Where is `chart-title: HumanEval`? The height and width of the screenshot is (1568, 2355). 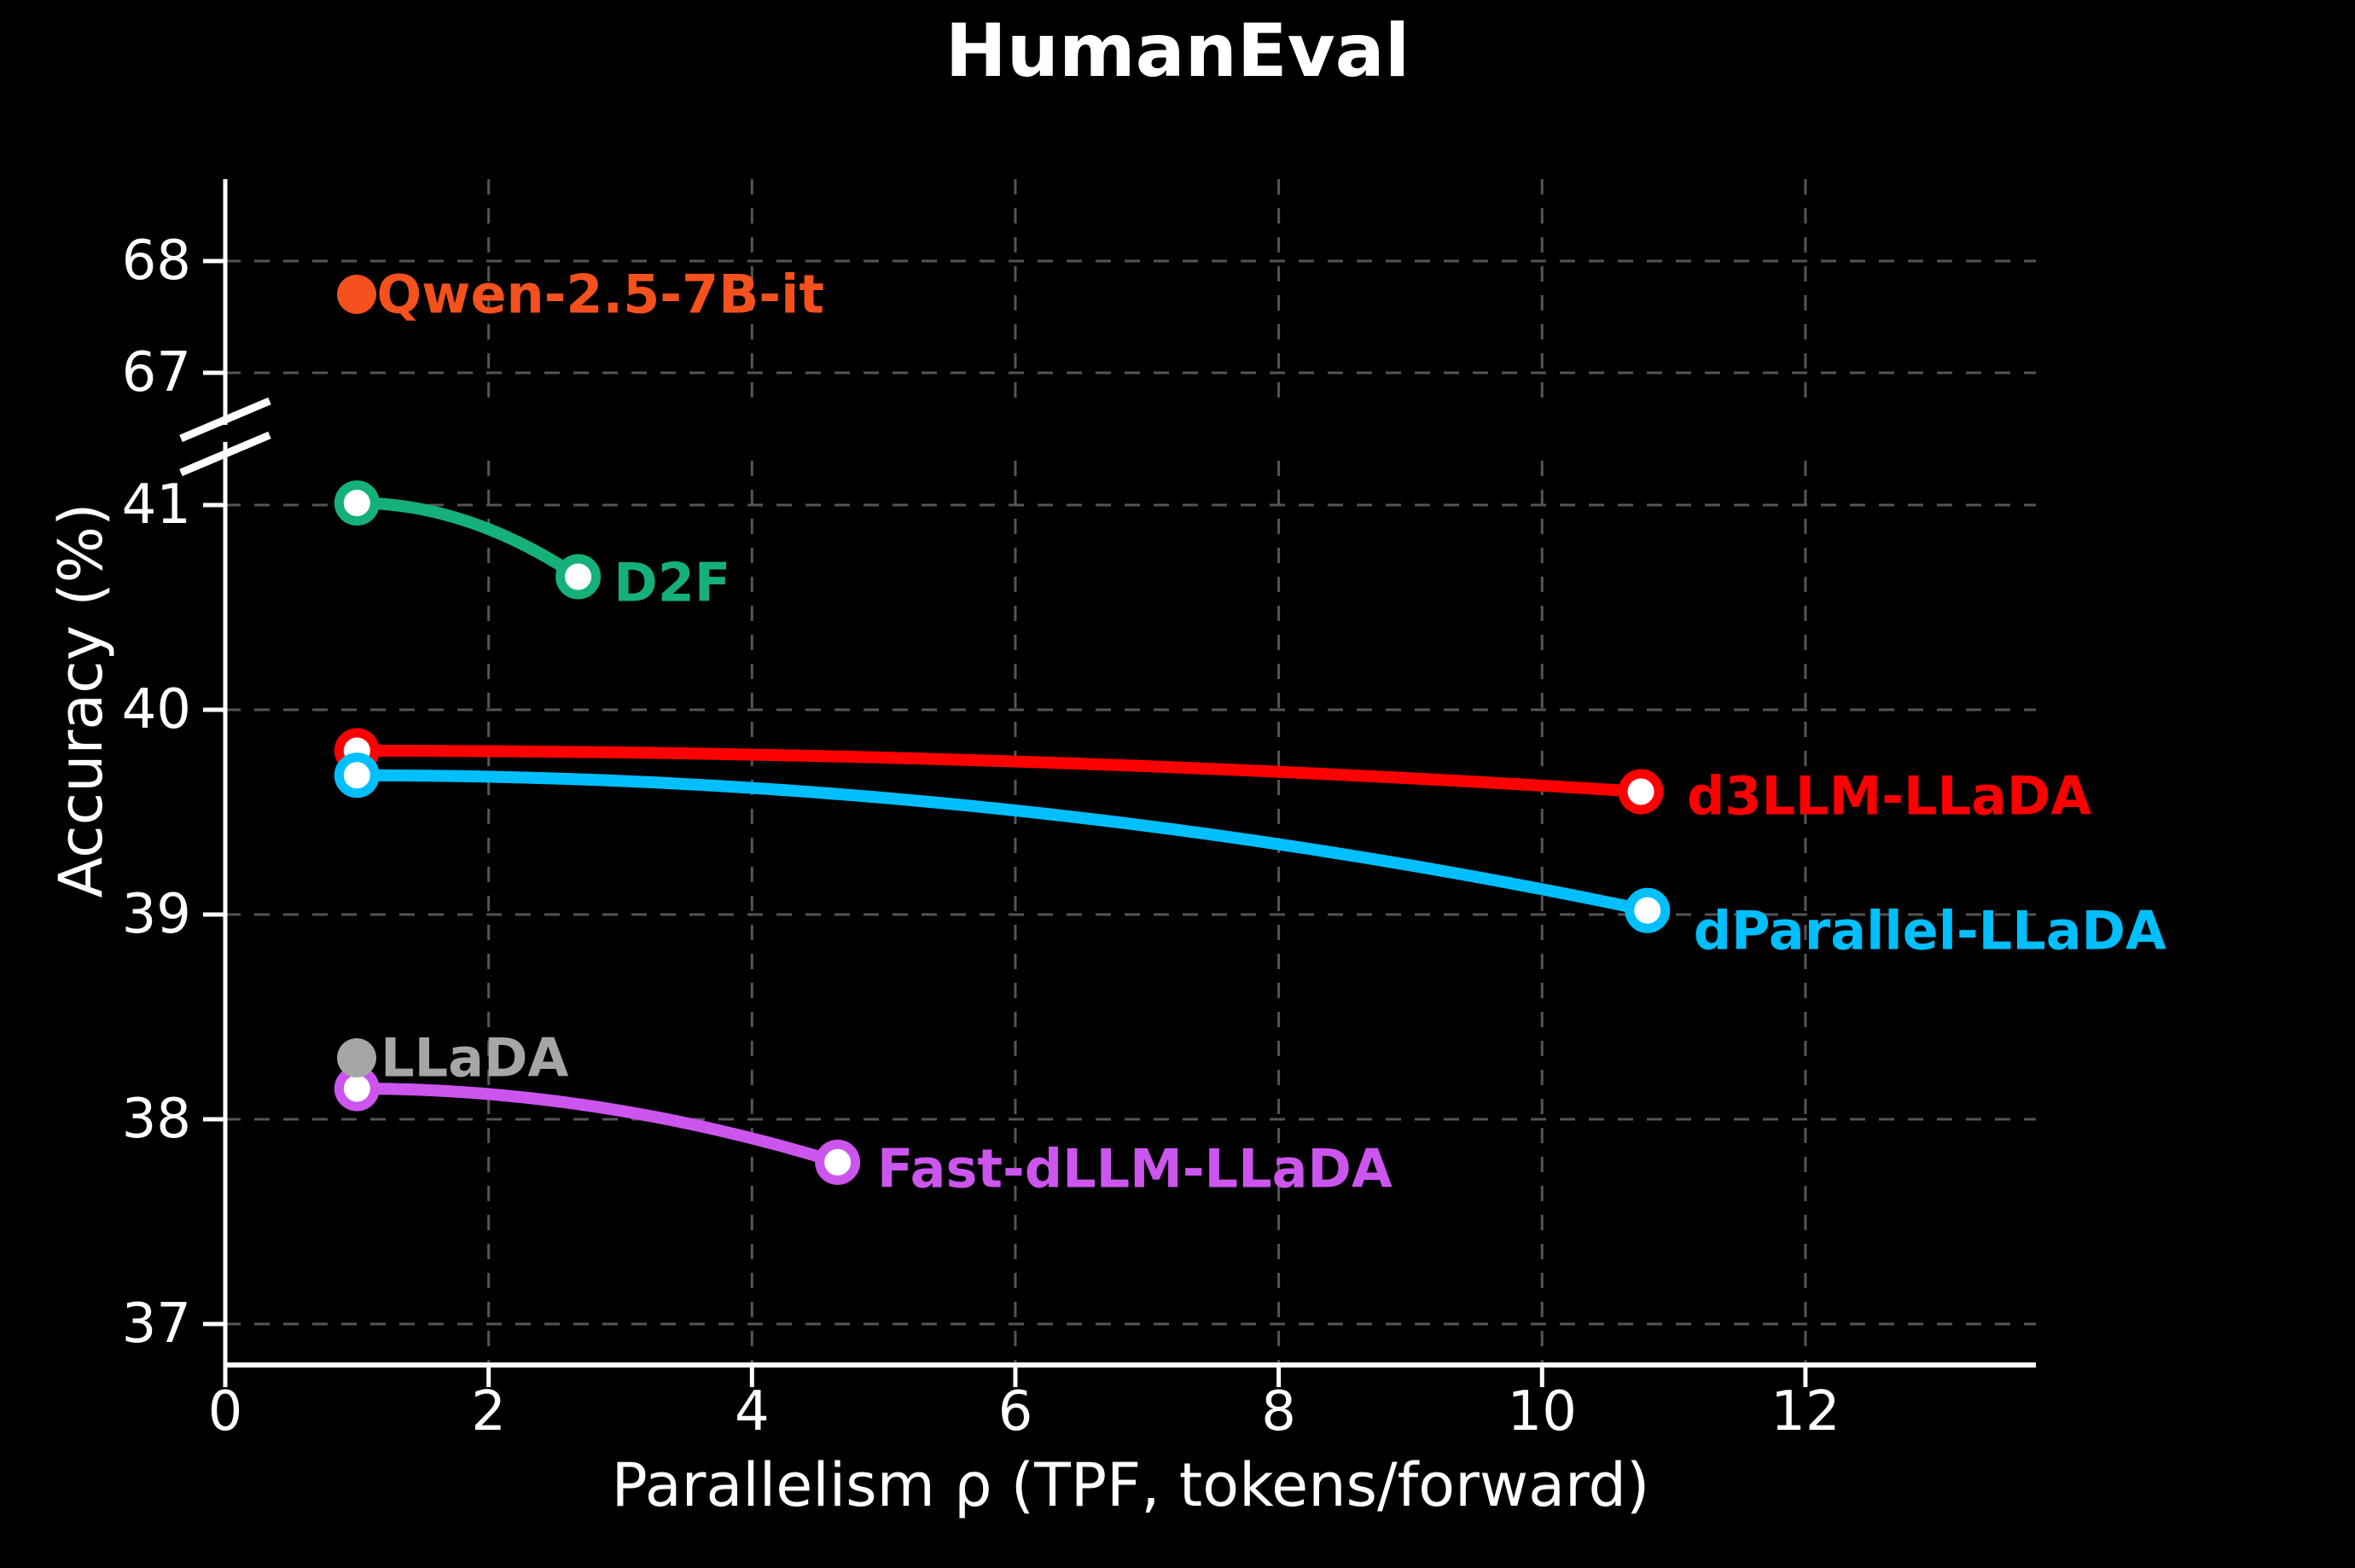
chart-title: HumanEval is located at coordinates (1177, 51).